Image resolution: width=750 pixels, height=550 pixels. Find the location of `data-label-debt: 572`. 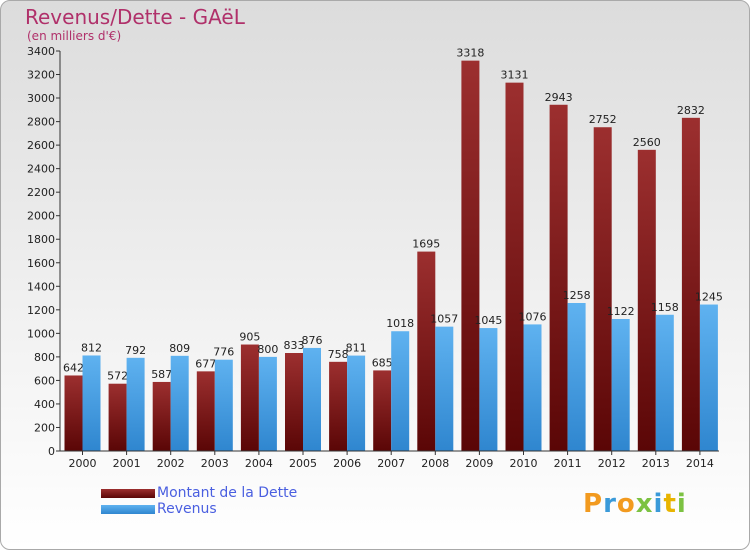

data-label-debt: 572 is located at coordinates (117, 376).